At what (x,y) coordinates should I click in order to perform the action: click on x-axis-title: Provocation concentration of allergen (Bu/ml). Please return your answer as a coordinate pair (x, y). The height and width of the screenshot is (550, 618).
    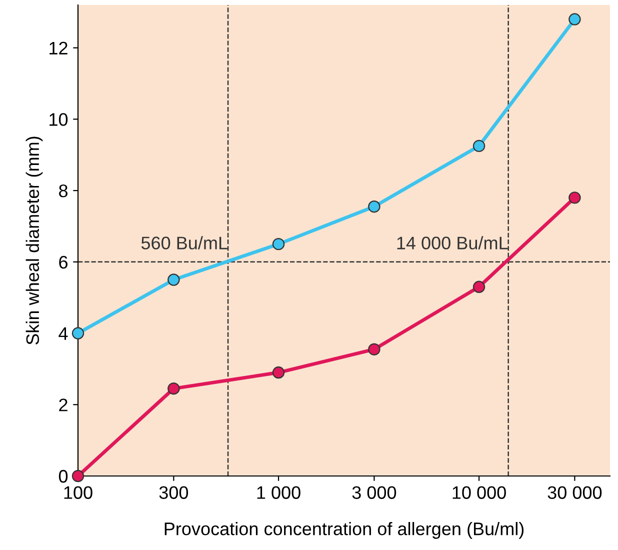
    Looking at the image, I should click on (344, 530).